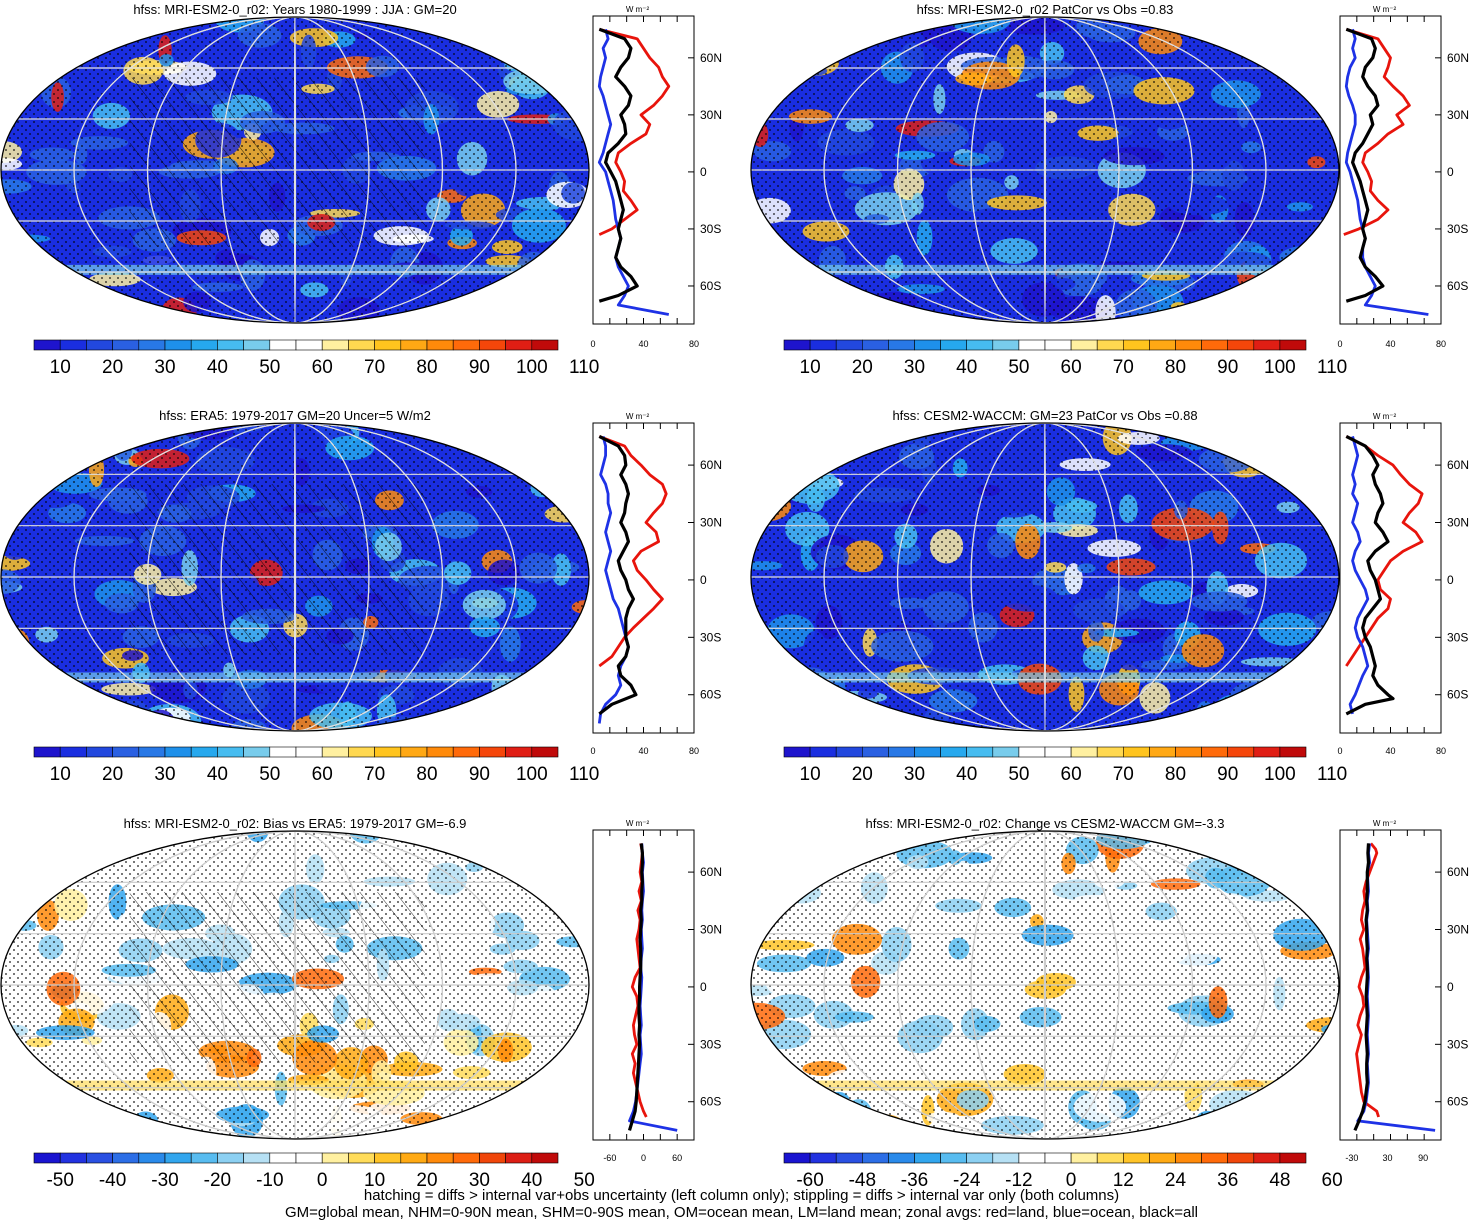 The image size is (1483, 1221). What do you see at coordinates (426, 1180) in the screenshot?
I see `colorbar-label: 20` at bounding box center [426, 1180].